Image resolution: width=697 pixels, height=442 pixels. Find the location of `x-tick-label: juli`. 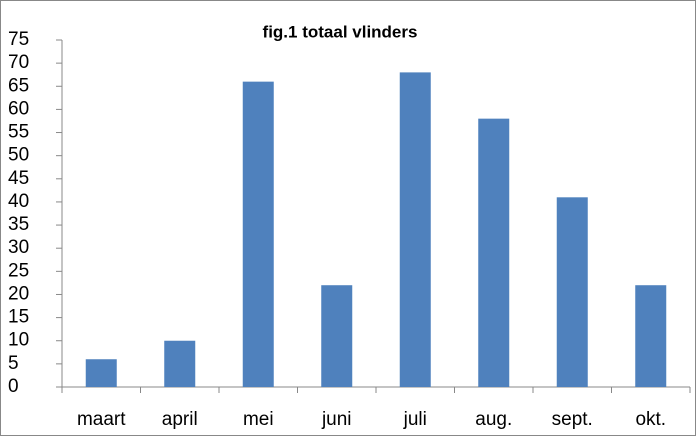

x-tick-label: juli is located at coordinates (415, 419).